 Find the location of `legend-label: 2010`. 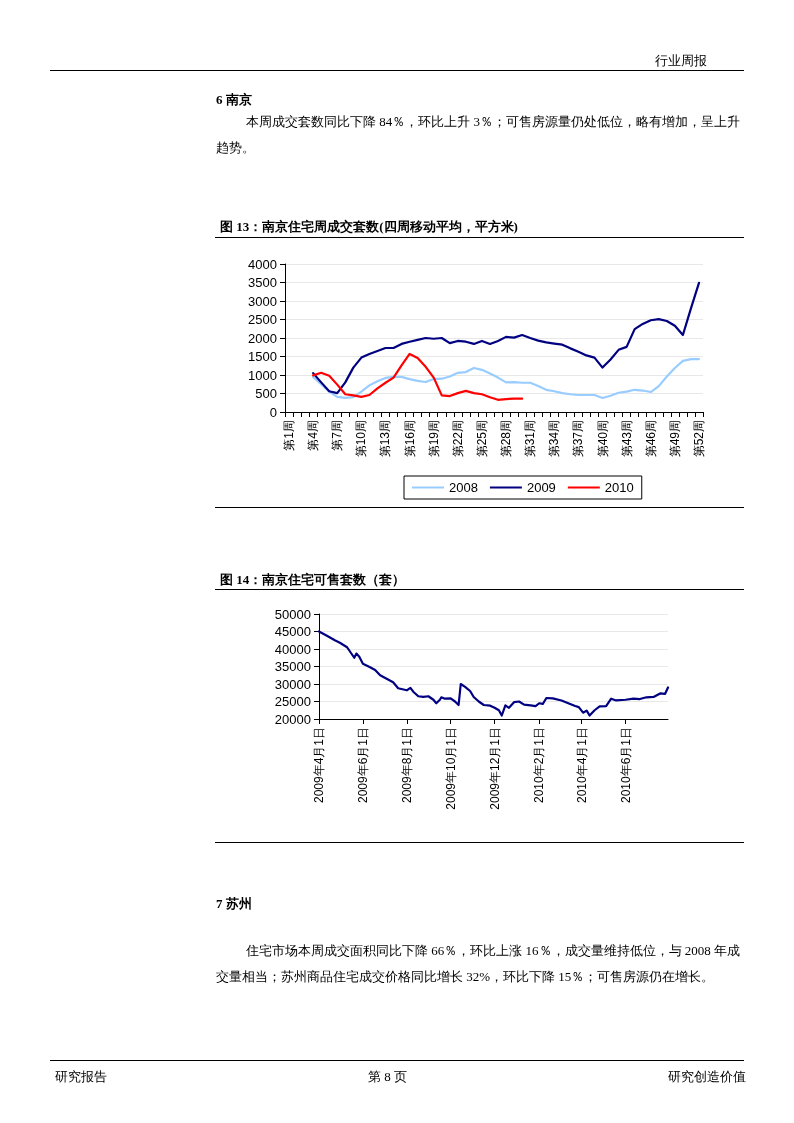

legend-label: 2010 is located at coordinates (619, 487).